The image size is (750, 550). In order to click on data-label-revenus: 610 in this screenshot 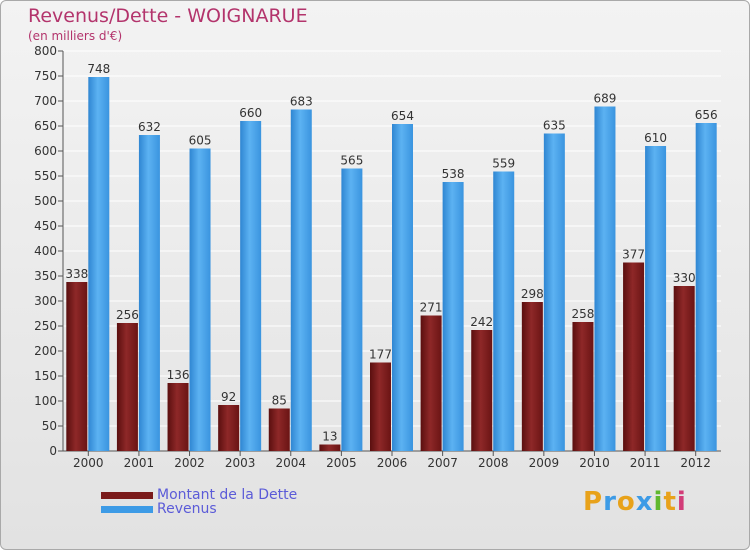, I will do `click(655, 138)`.